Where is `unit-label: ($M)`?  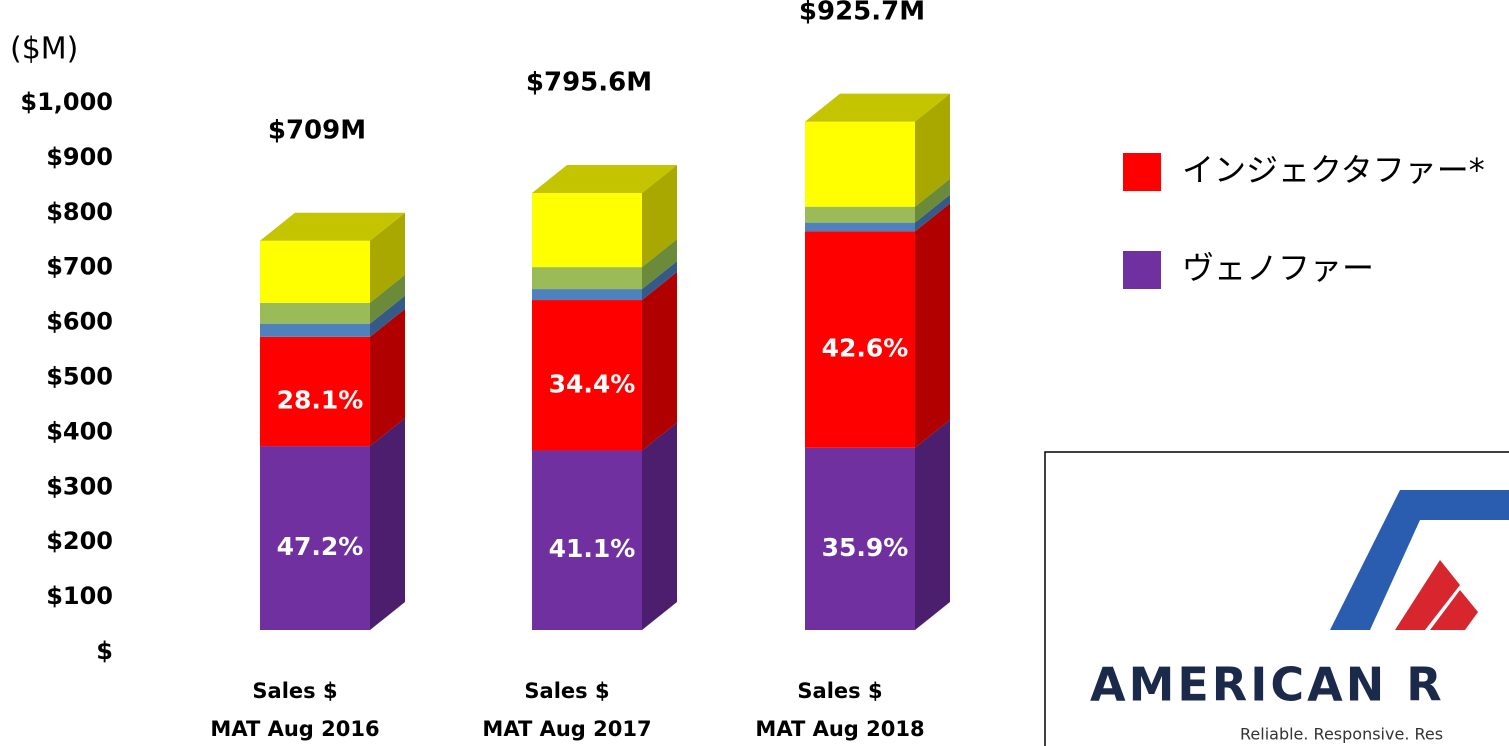 unit-label: ($M) is located at coordinates (44, 49).